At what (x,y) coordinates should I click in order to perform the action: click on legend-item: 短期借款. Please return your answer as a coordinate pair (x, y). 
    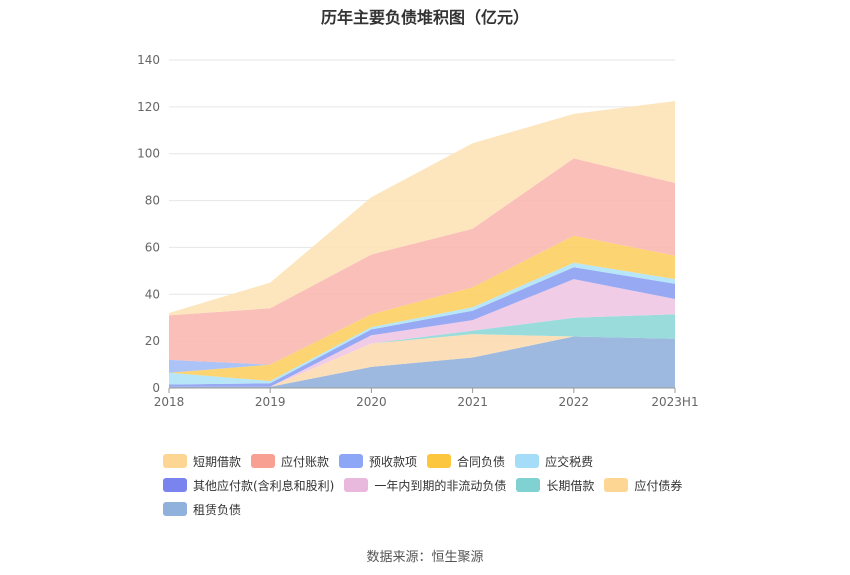
    Looking at the image, I should click on (202, 461).